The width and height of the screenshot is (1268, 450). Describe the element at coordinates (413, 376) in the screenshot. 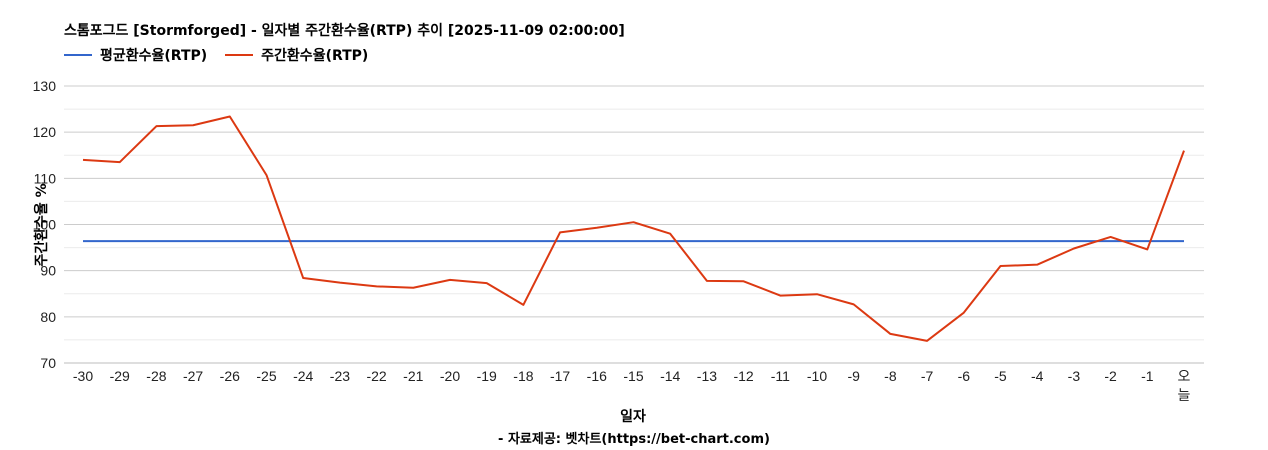

I see `x-tick-label: -21` at that location.